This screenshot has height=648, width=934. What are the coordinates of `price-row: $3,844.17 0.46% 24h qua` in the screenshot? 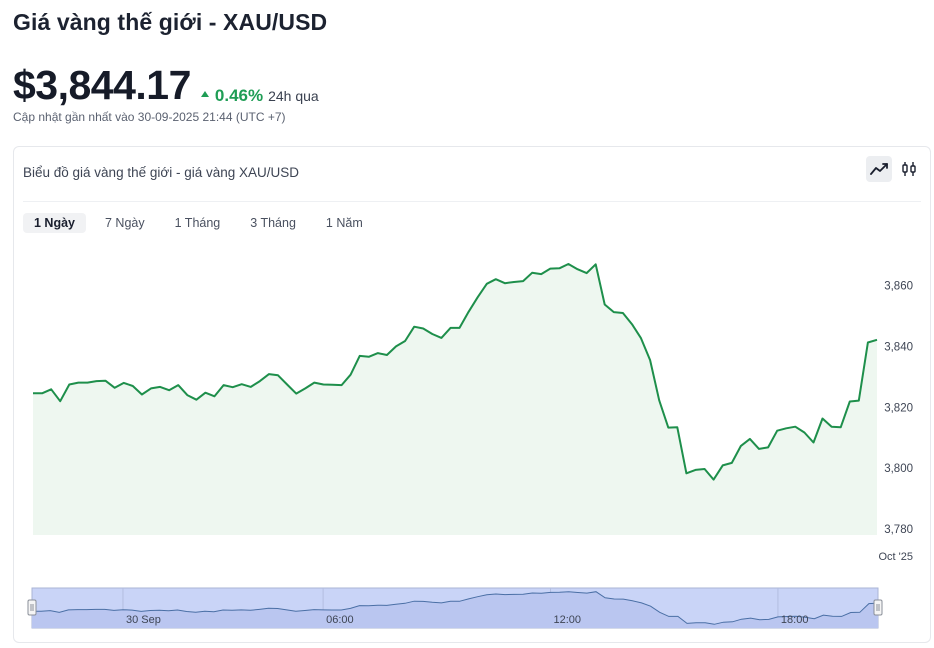 It's located at (166, 85).